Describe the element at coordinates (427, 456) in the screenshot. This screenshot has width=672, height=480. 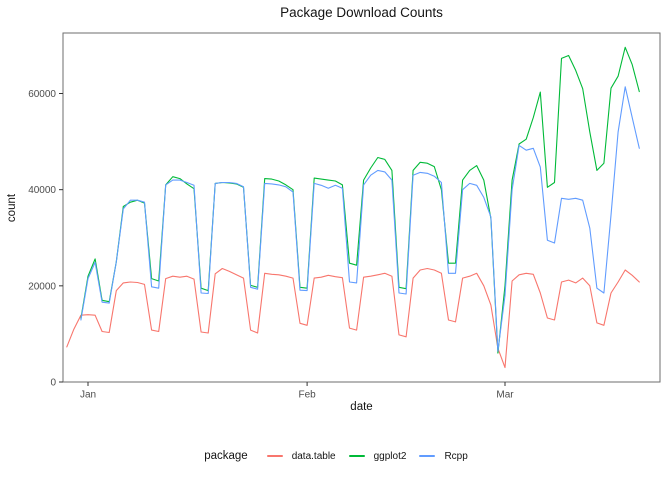
I see `legend-swatch-Rcpp` at that location.